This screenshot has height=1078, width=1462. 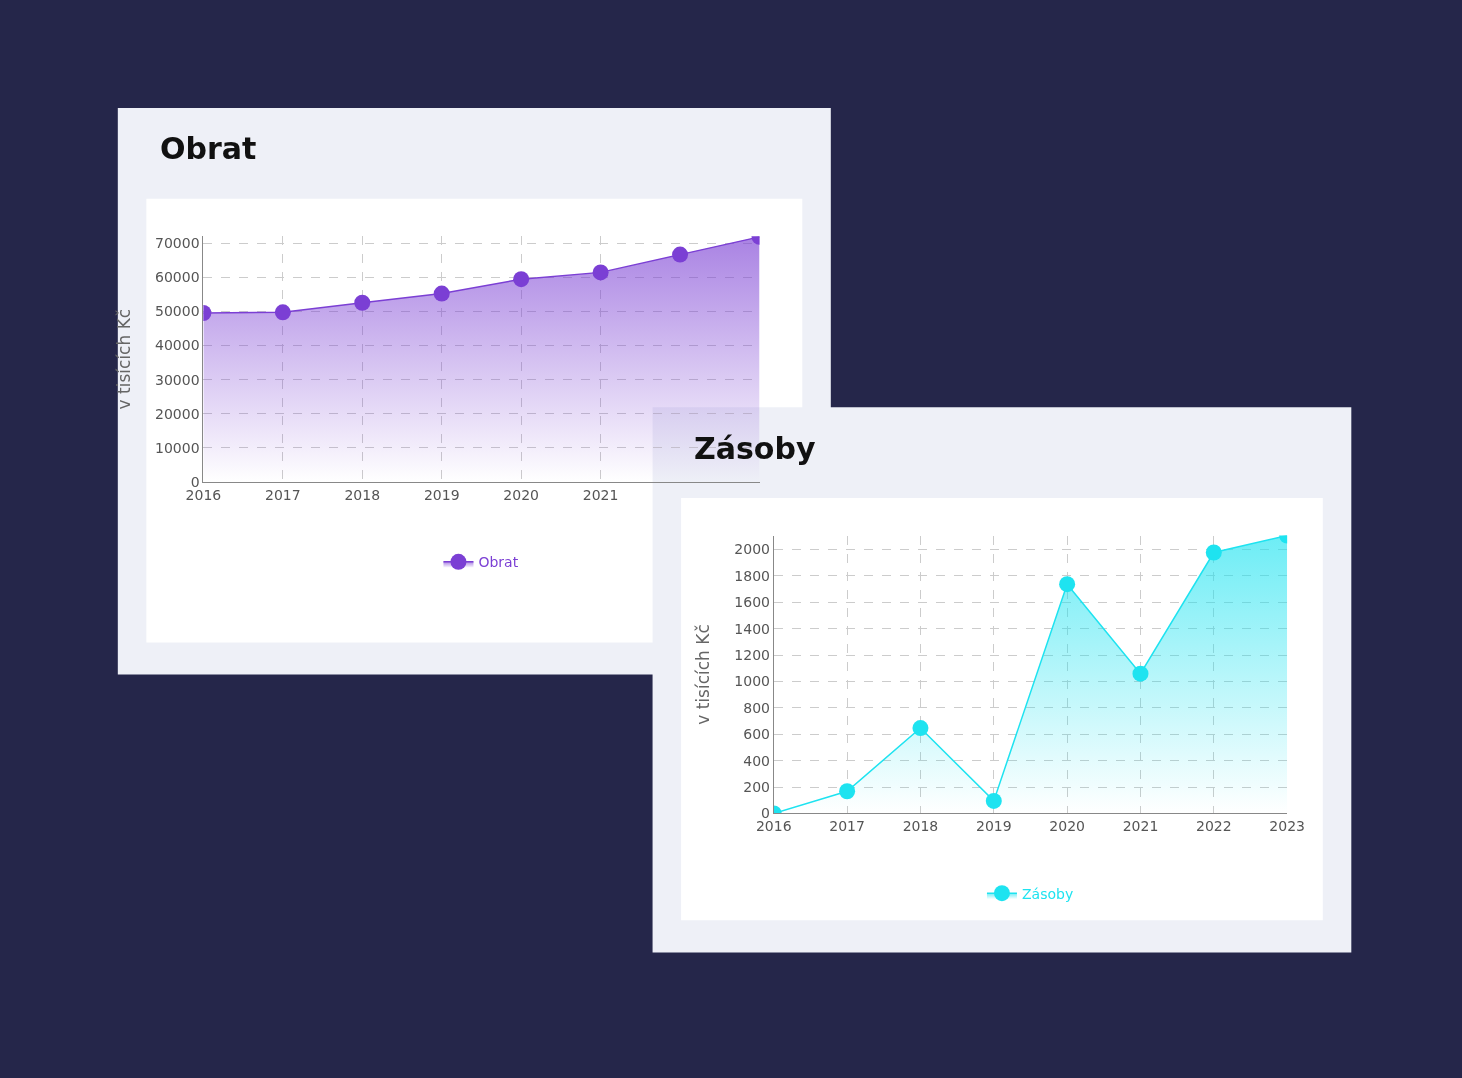 I want to click on y-tick-label: 60000, so click(x=177, y=277).